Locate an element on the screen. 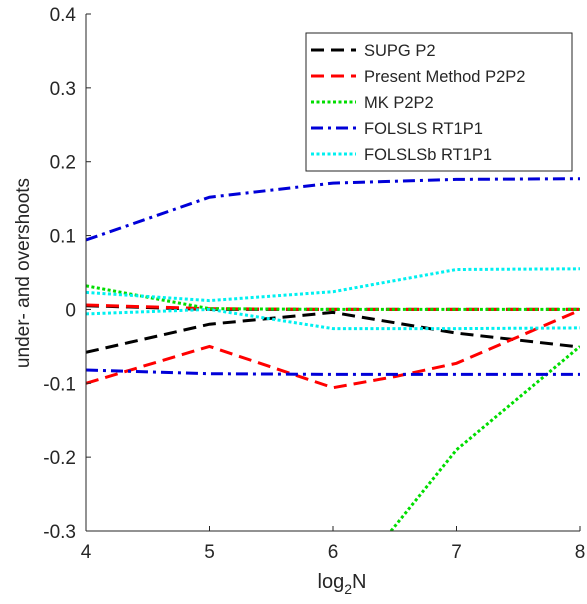  y-tick-label: 0.4 is located at coordinates (63, 15).